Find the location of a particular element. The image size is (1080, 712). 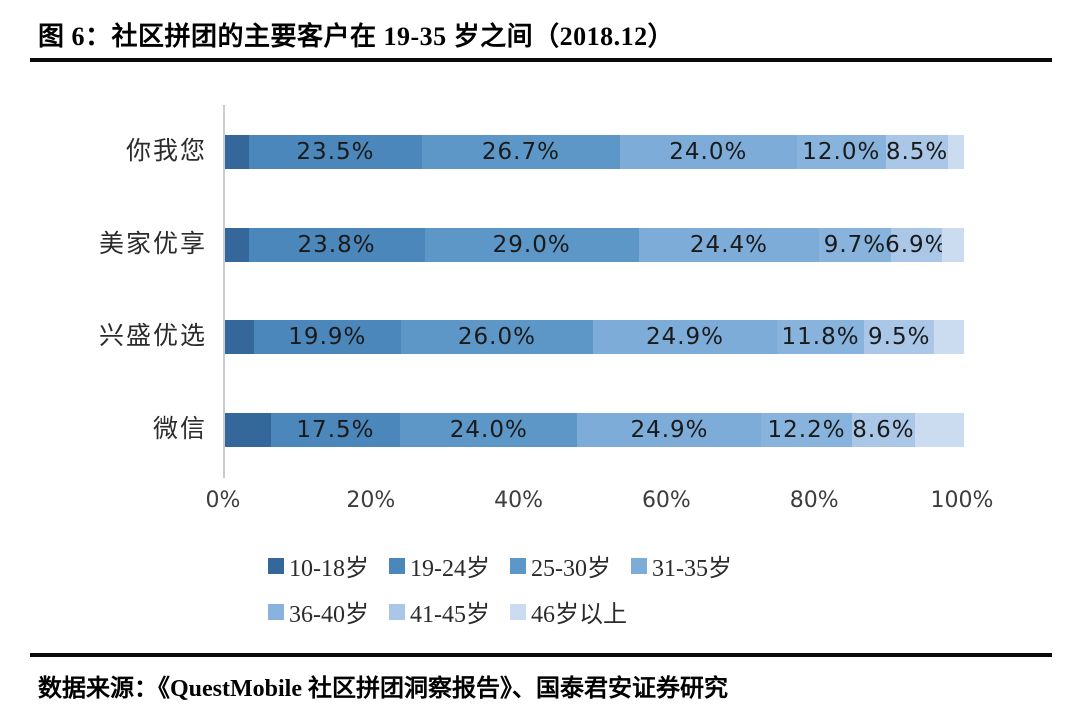

bar-track: 19.9% 26.0% 24.9% 11.8% 9.5% is located at coordinates (594, 337).